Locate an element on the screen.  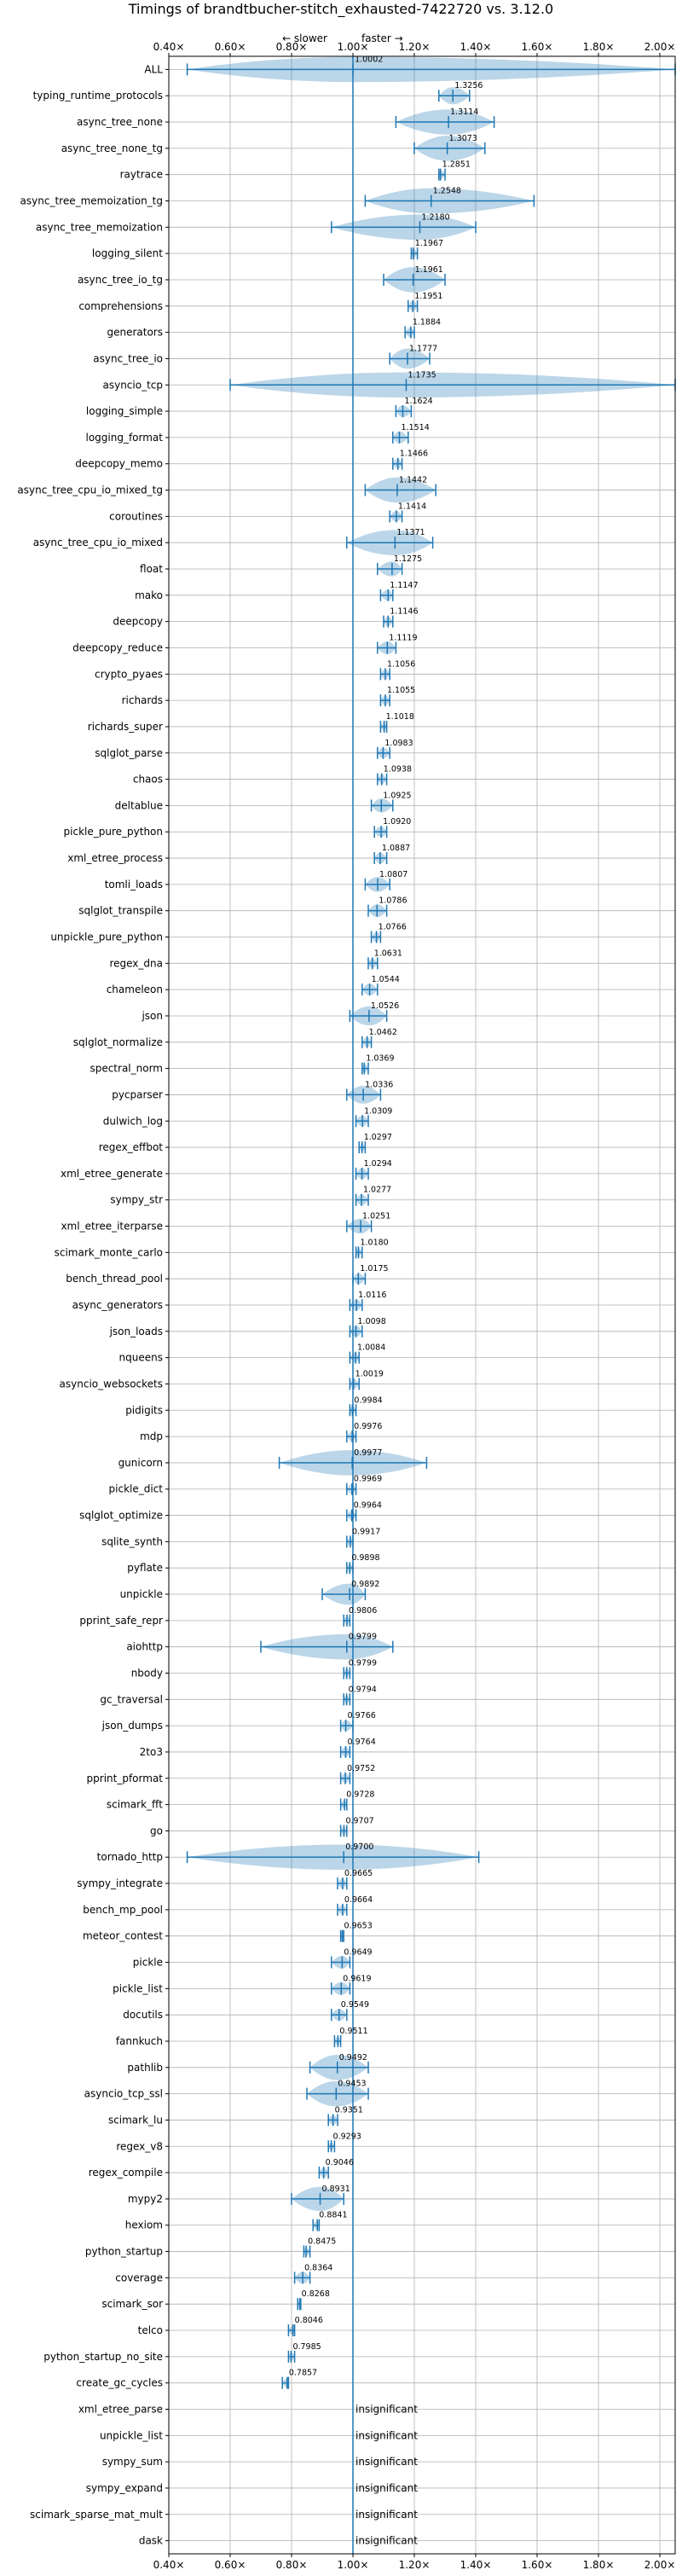
value-label: 0.8475 is located at coordinates (322, 2242).